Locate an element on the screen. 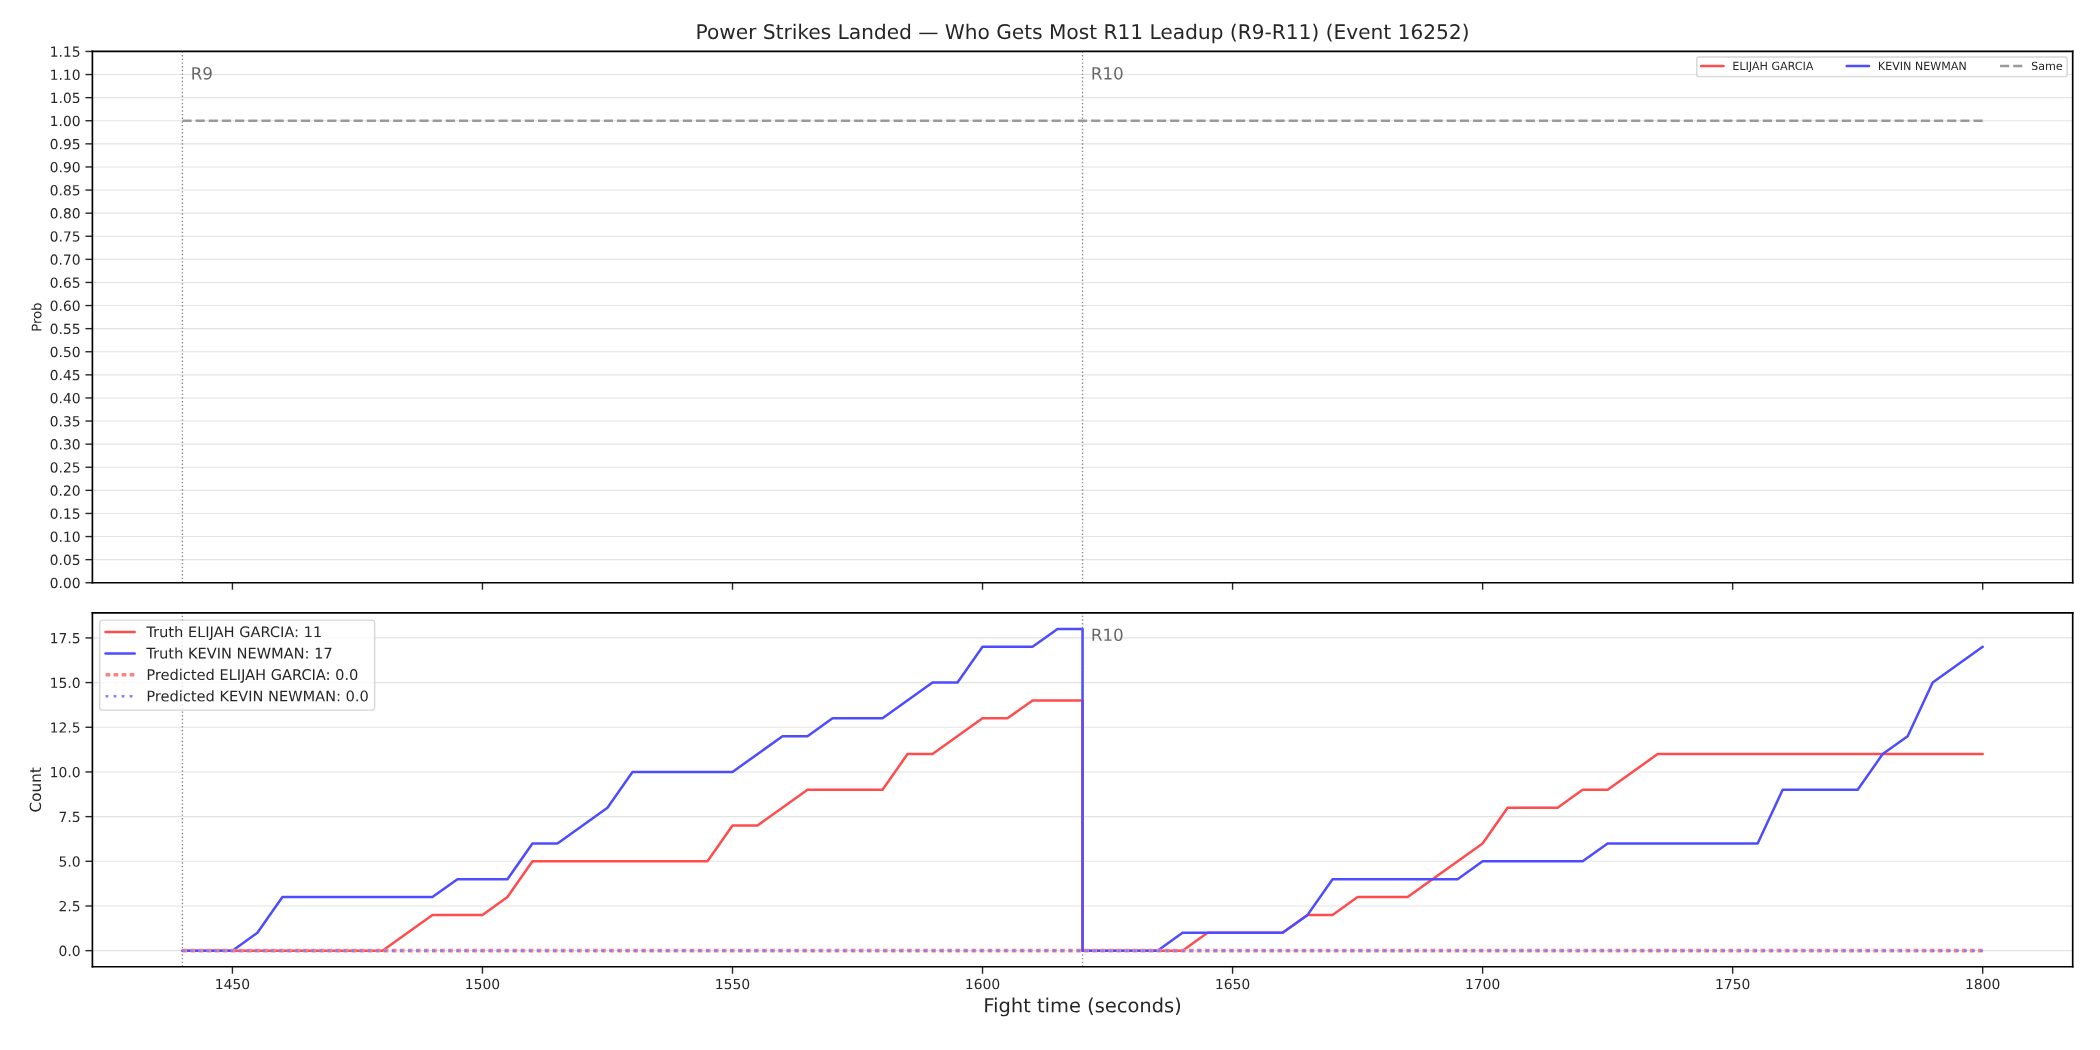  y-tick-label: 0.55 is located at coordinates (65, 329).